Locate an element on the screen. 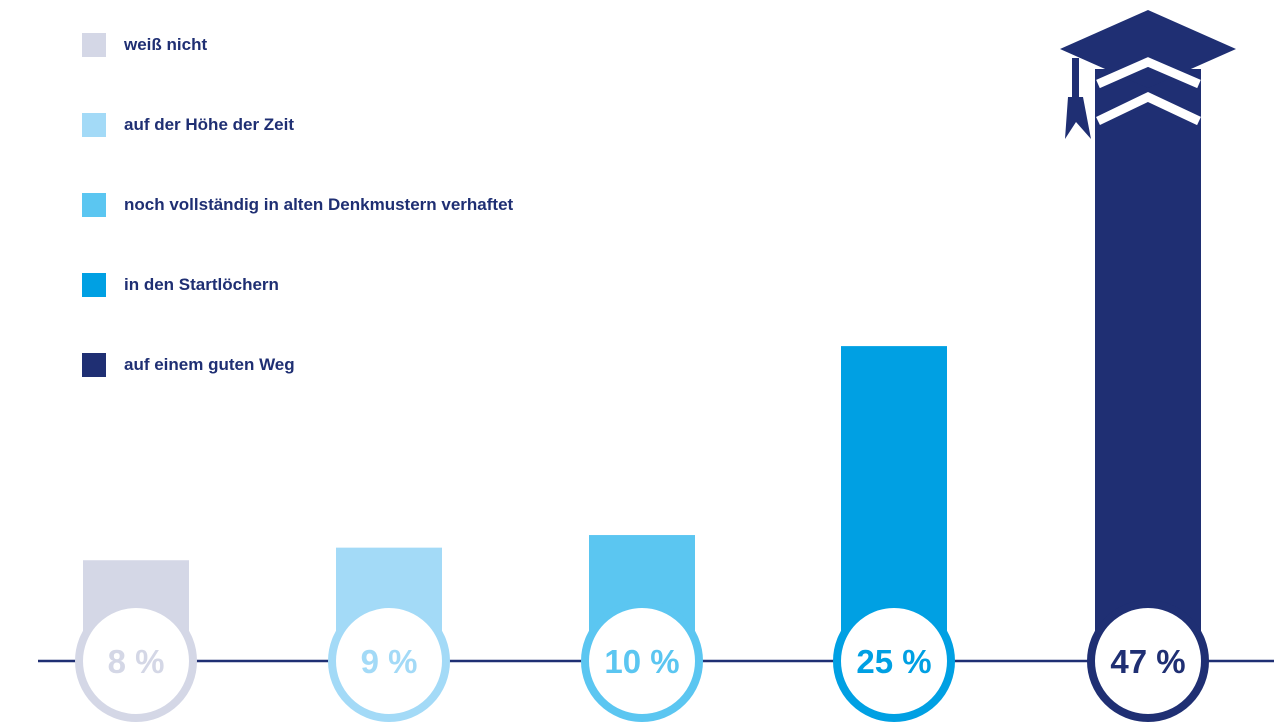 The width and height of the screenshot is (1274, 722). legend-label: in den Startlöchern is located at coordinates (201, 284).